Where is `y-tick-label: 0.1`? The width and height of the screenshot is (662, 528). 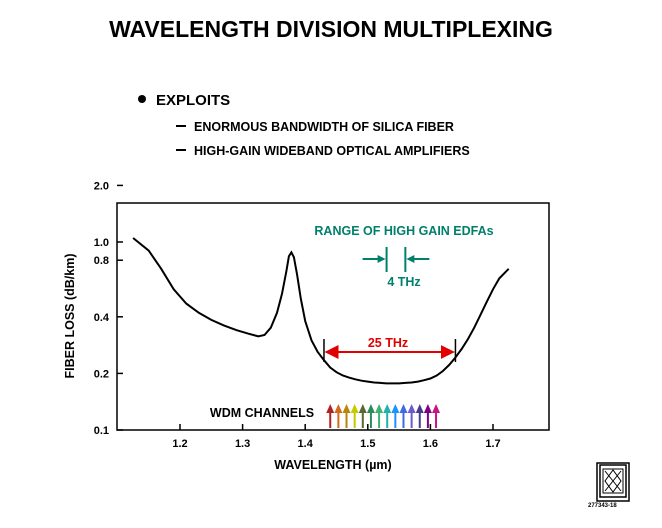
y-tick-label: 0.1 is located at coordinates (101, 431).